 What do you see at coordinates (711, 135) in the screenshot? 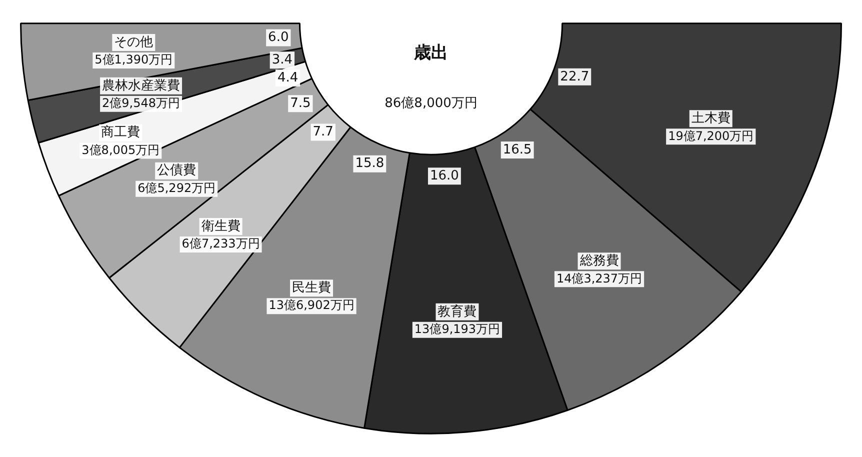
I see `text: 19億7,200万円` at bounding box center [711, 135].